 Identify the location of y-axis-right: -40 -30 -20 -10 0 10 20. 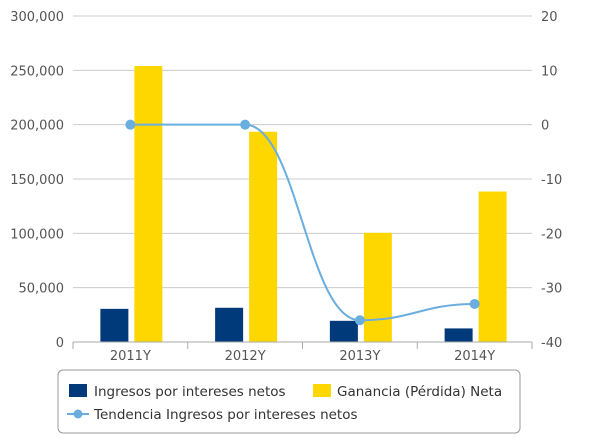
(551, 180).